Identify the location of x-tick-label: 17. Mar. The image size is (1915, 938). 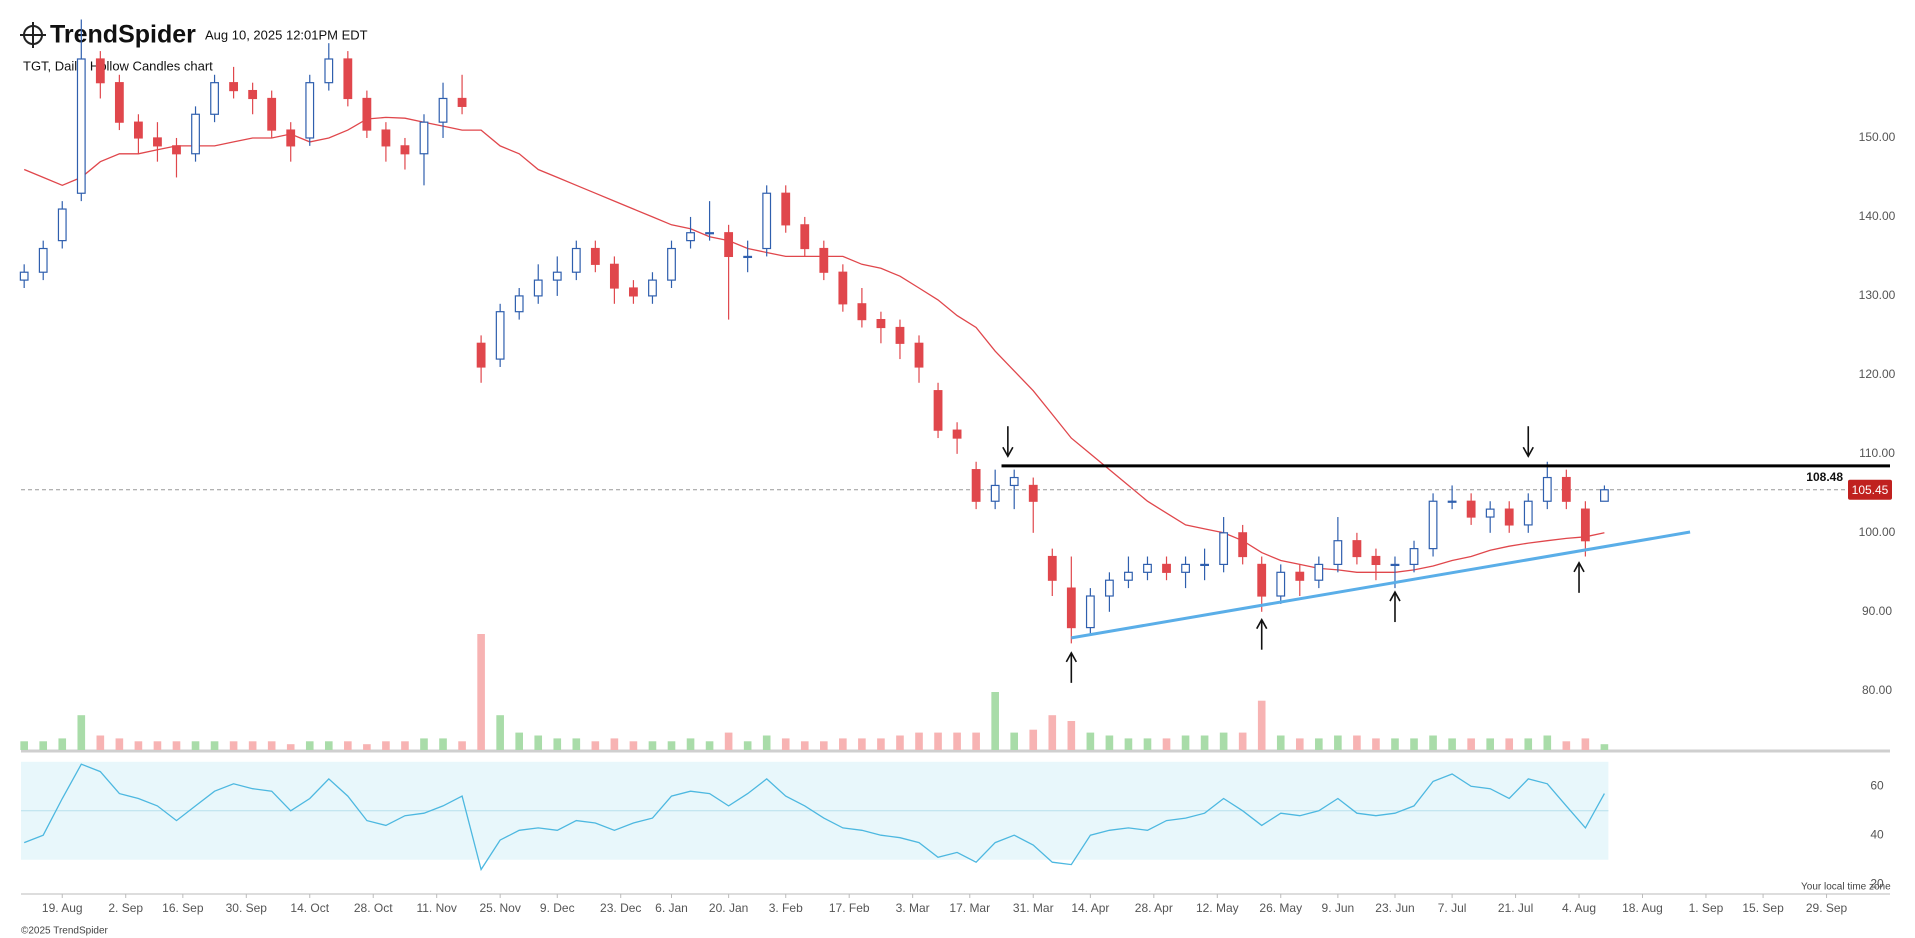
(969, 908).